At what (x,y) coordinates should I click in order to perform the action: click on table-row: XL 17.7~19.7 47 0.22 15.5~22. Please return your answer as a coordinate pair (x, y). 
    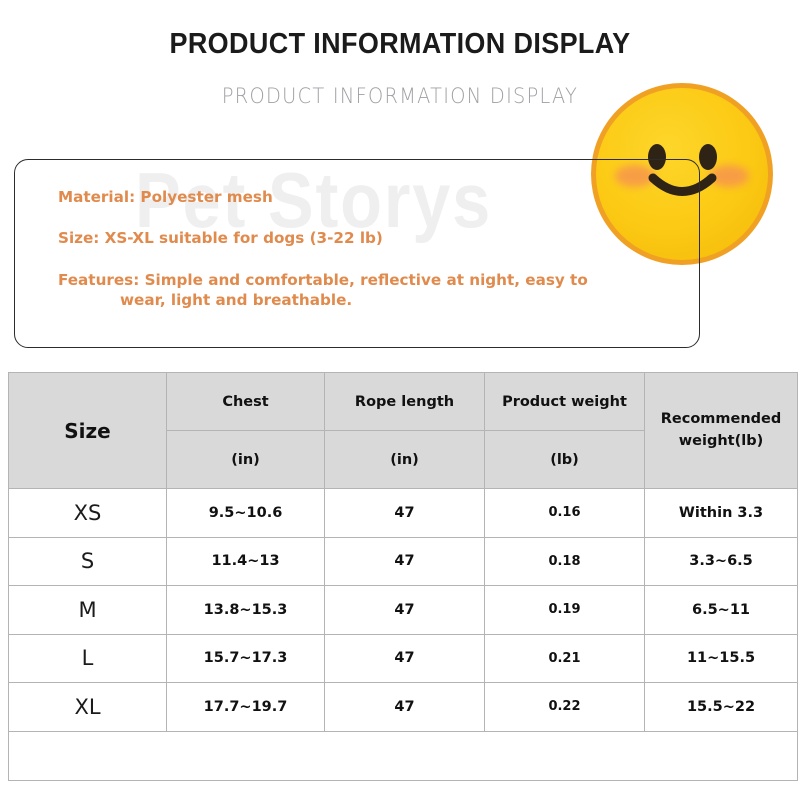
    Looking at the image, I should click on (403, 707).